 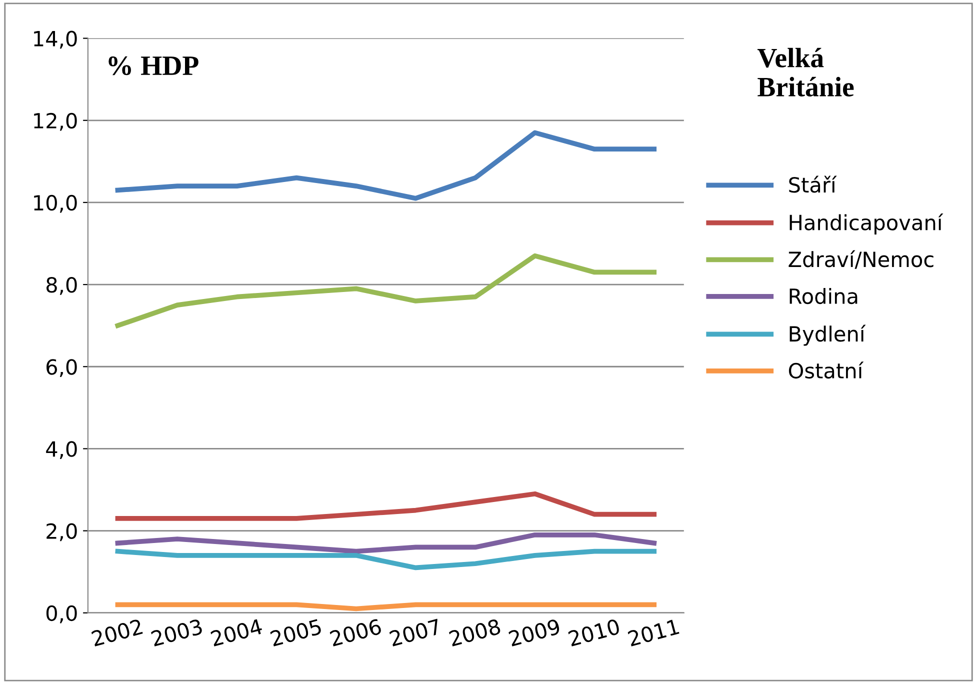 I want to click on y-tick-label: 2,0, so click(x=61, y=532).